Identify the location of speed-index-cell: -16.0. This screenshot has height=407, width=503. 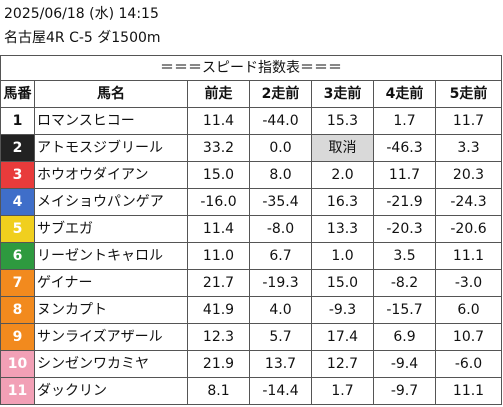
(218, 202).